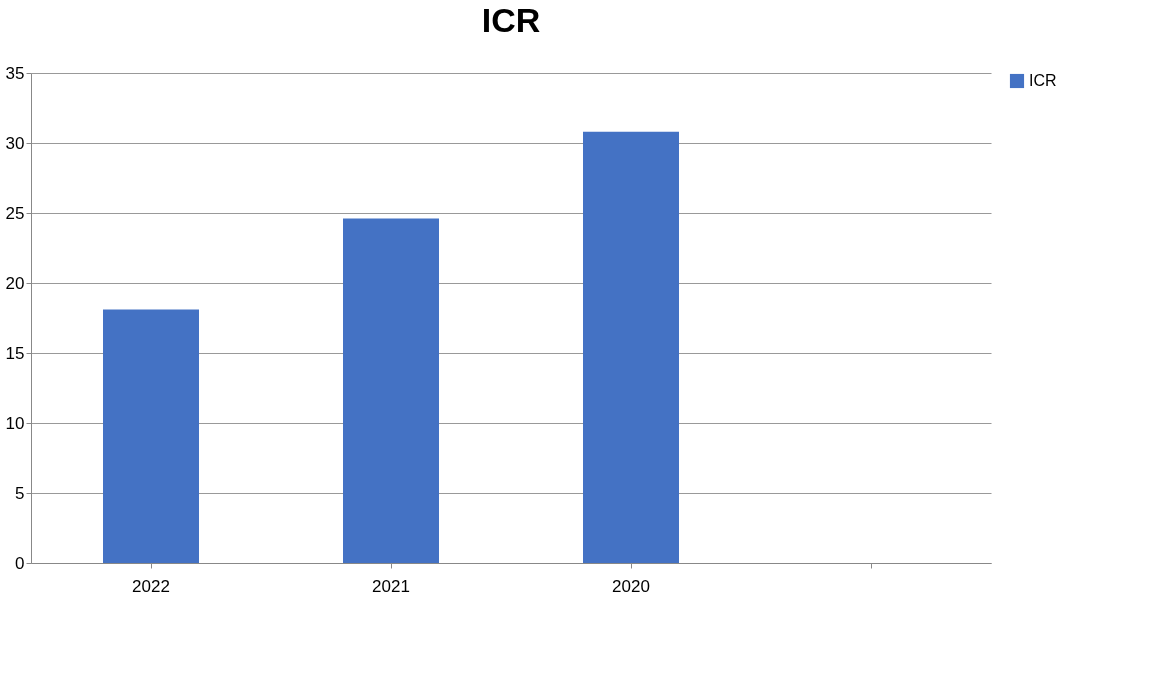 The height and width of the screenshot is (677, 1158). I want to click on y-tick-label: 15, so click(15, 353).